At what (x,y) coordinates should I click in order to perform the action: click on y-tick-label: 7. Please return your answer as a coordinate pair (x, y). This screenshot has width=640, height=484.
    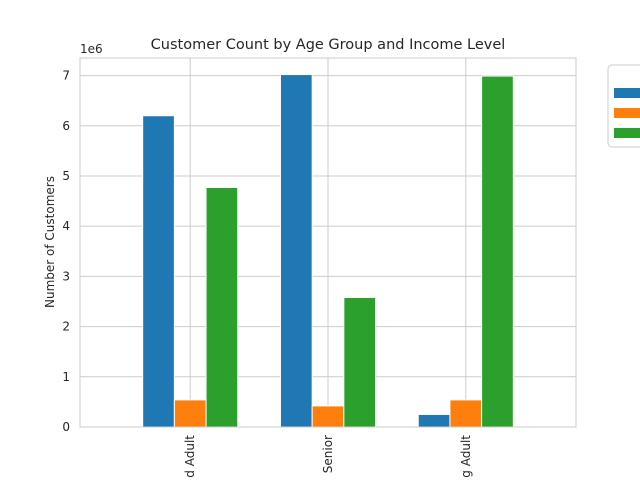
    Looking at the image, I should click on (66, 76).